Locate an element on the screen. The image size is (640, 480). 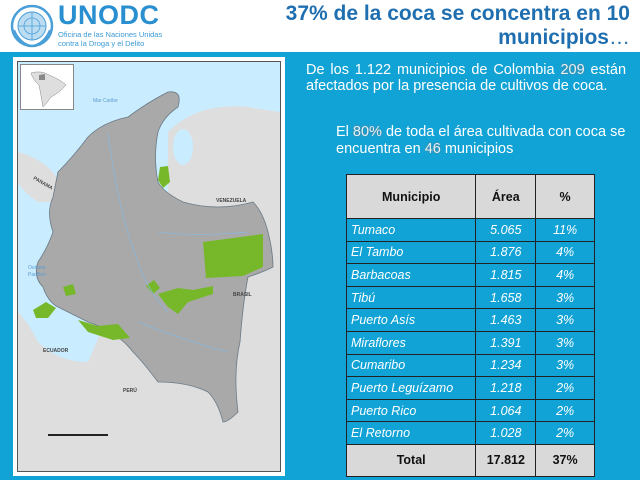
south-america-inset-map is located at coordinates (47, 87).